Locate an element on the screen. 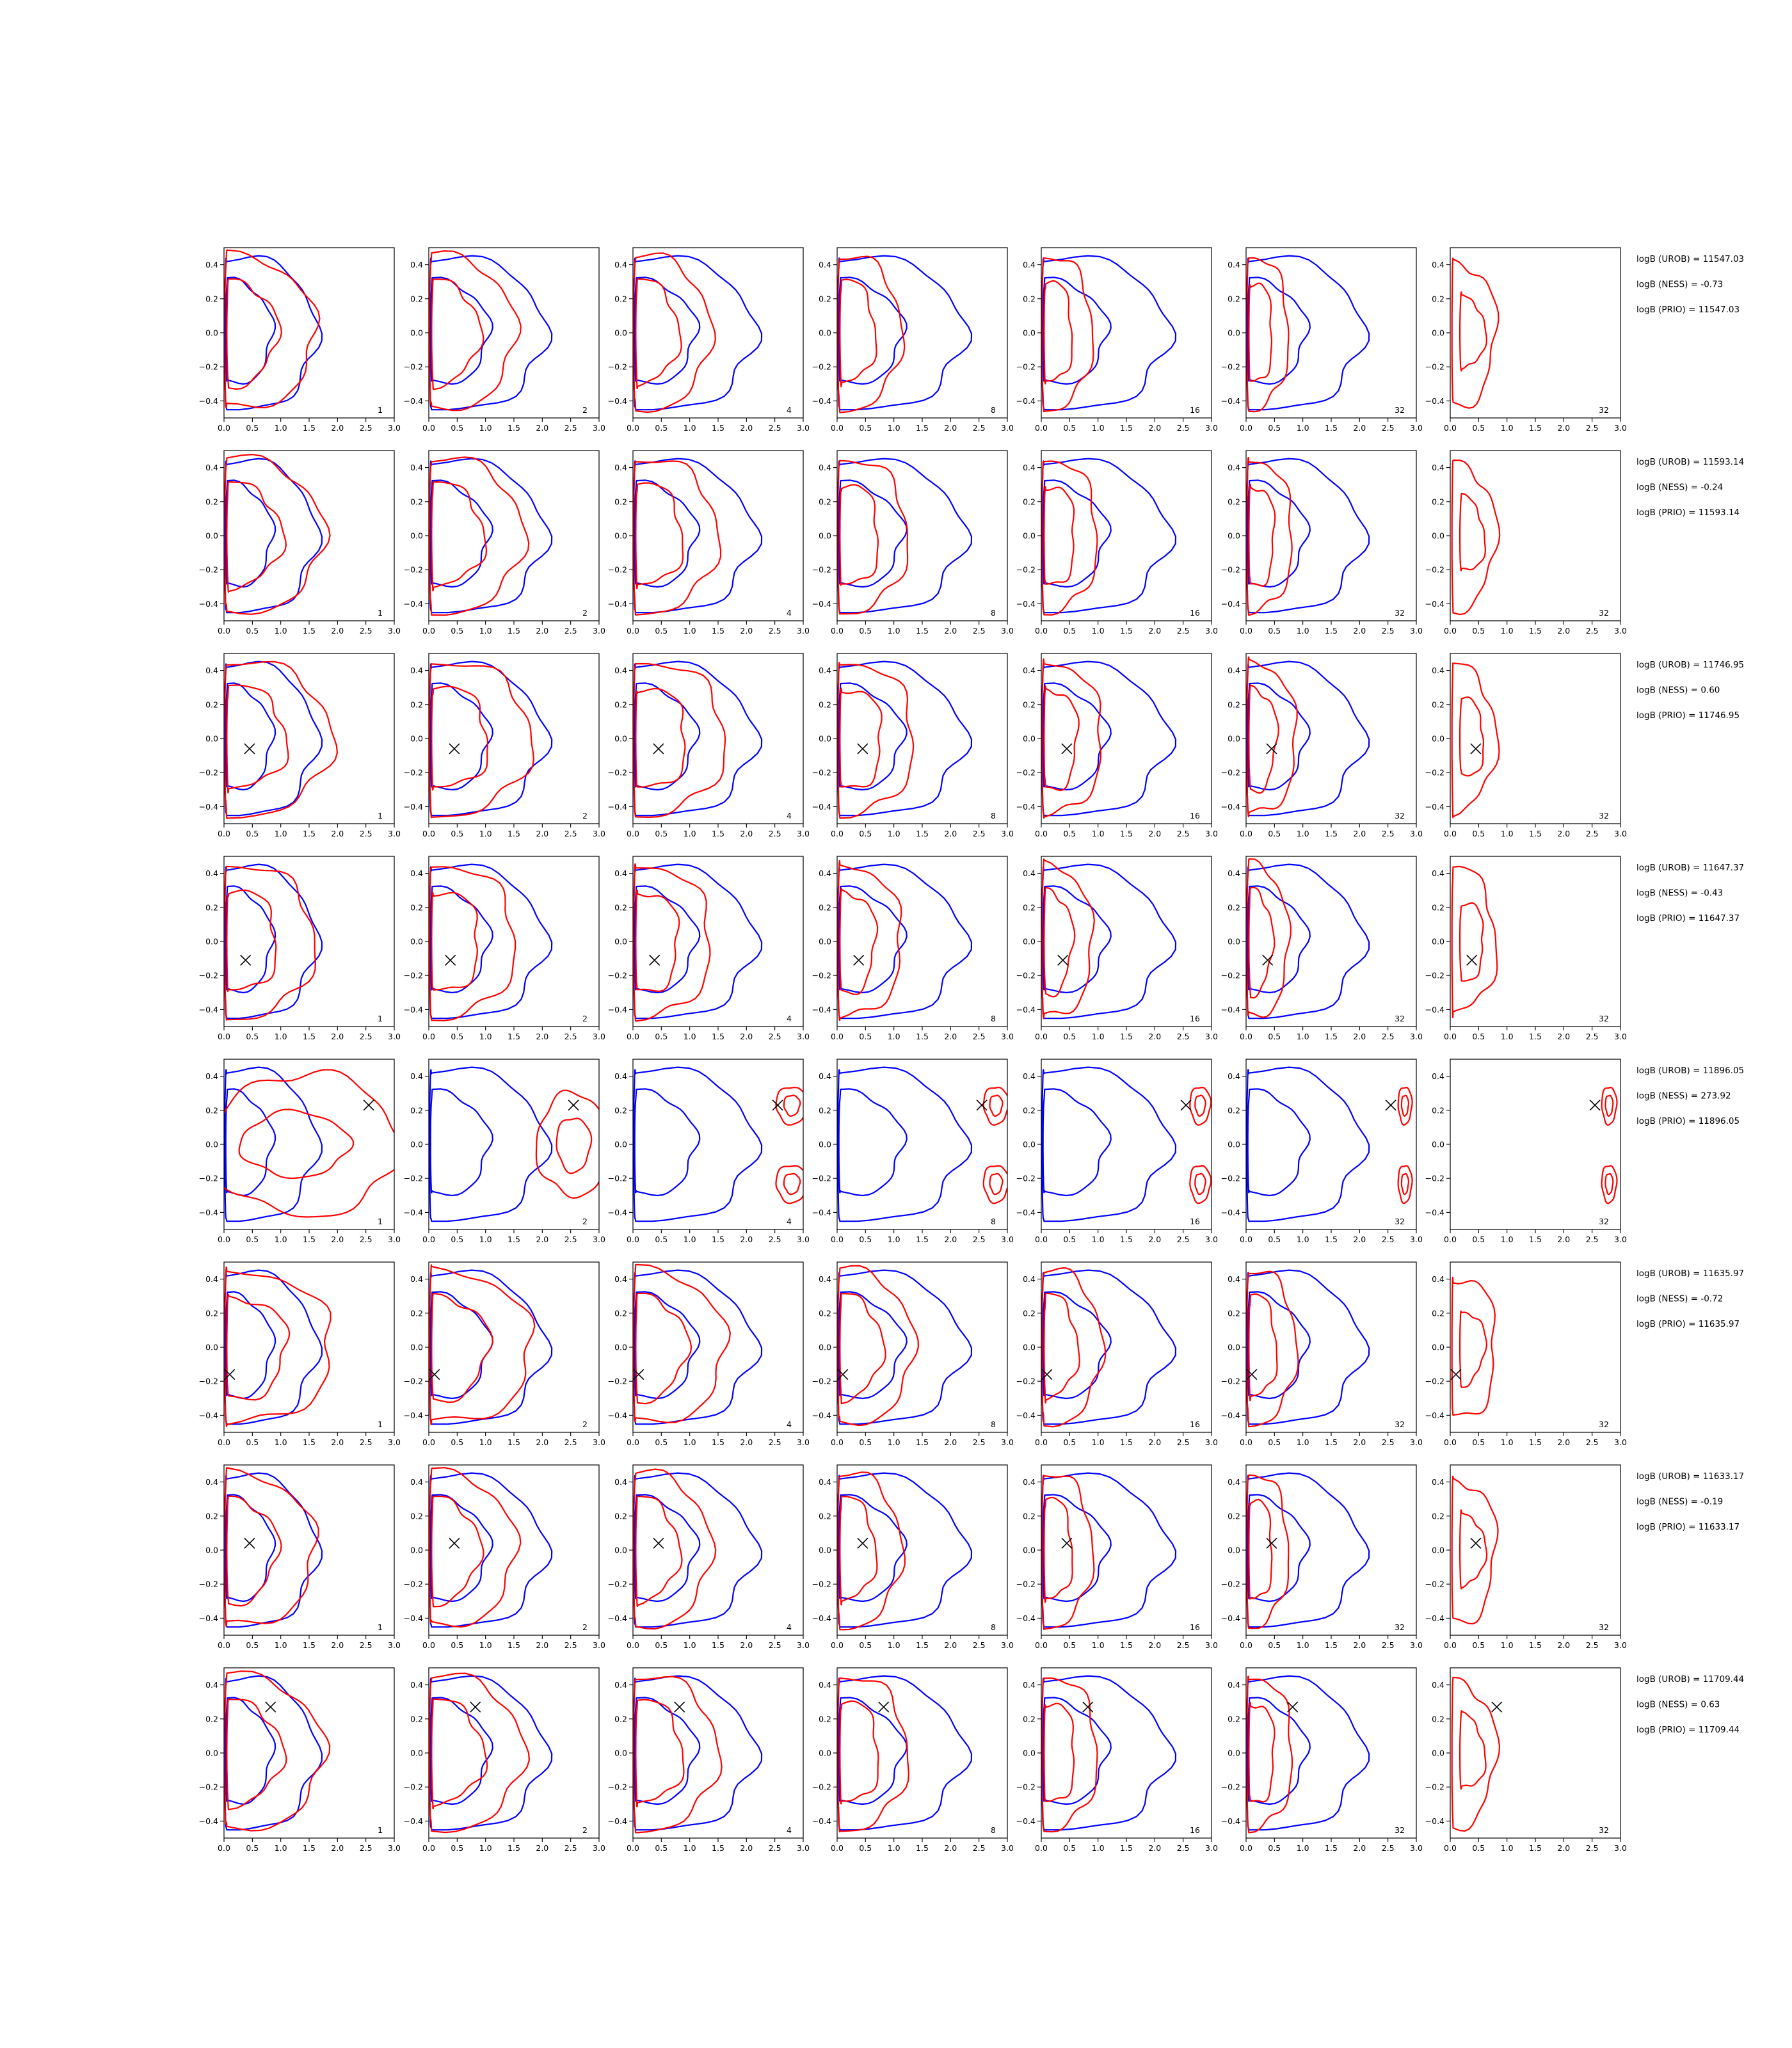 This screenshot has width=1792, height=2048. logb-stat-3: logB (PRIO) = 11593.14 is located at coordinates (1688, 513).